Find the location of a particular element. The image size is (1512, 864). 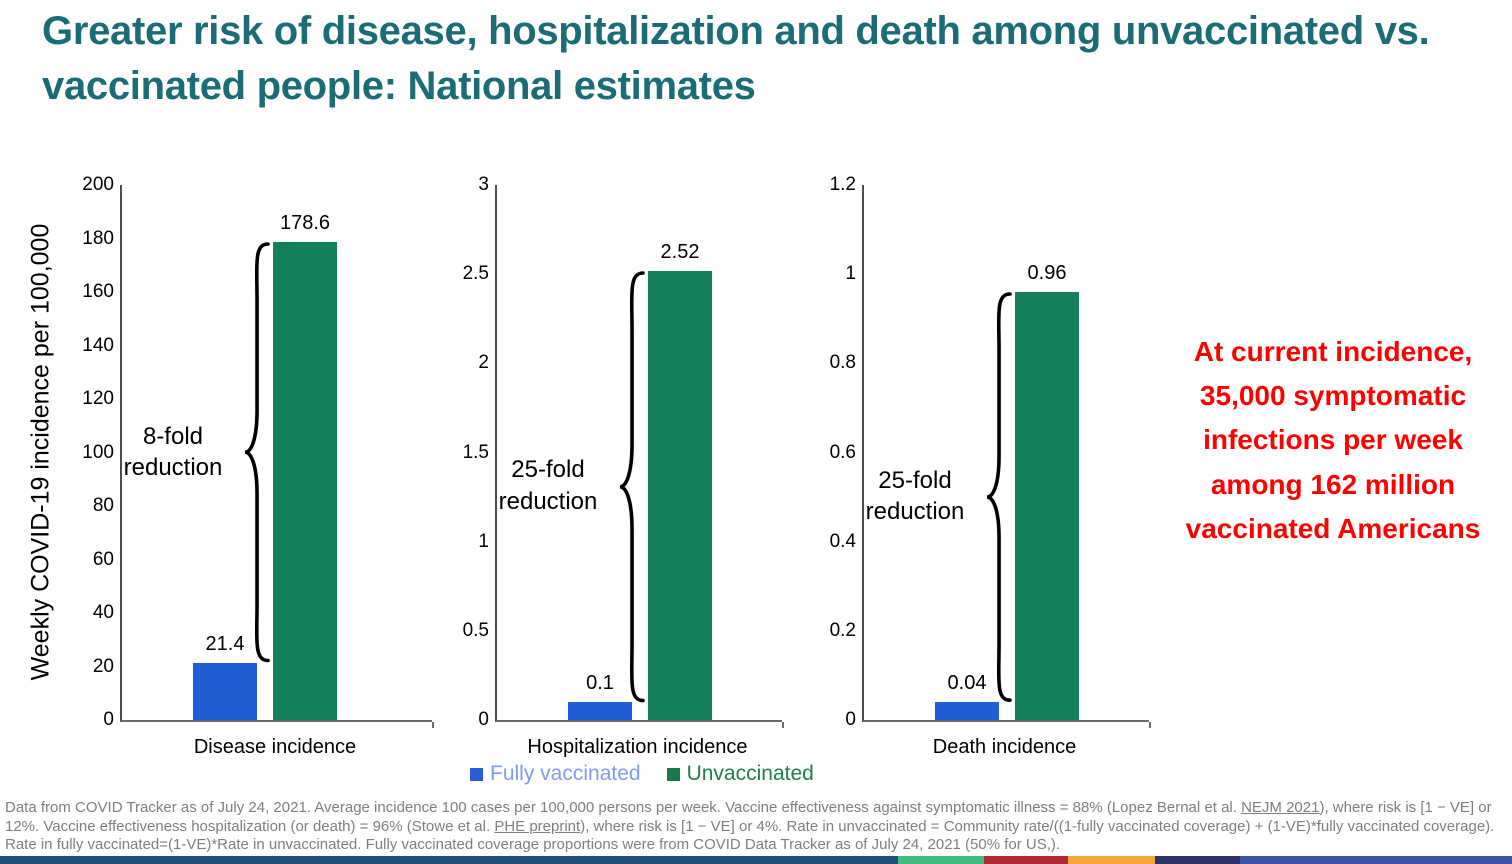

bar-value-label: 178.6 is located at coordinates (305, 223).